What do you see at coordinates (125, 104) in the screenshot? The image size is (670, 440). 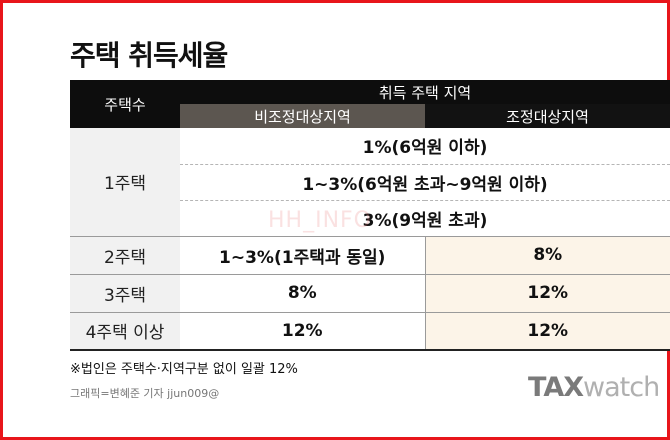 I see `header-house-count: 주택수` at bounding box center [125, 104].